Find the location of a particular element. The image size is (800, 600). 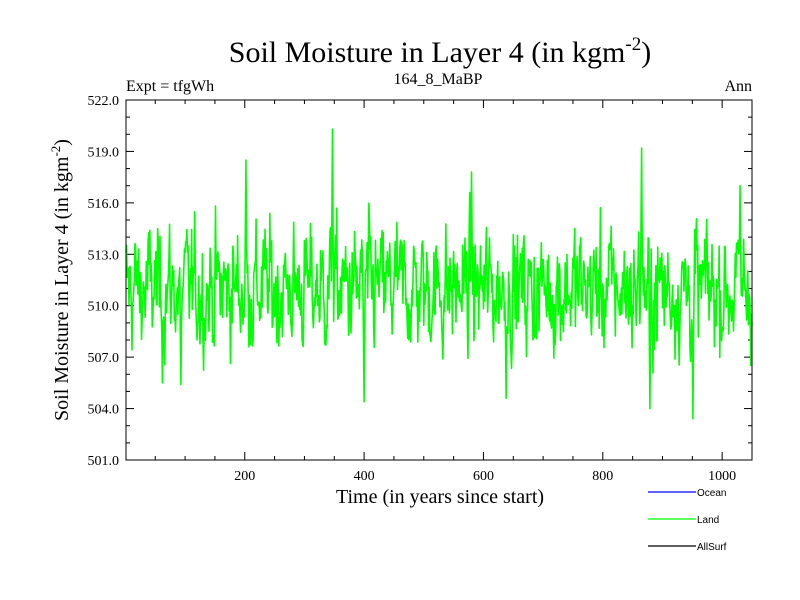

y-tick-label: 522.0 is located at coordinates (104, 101).